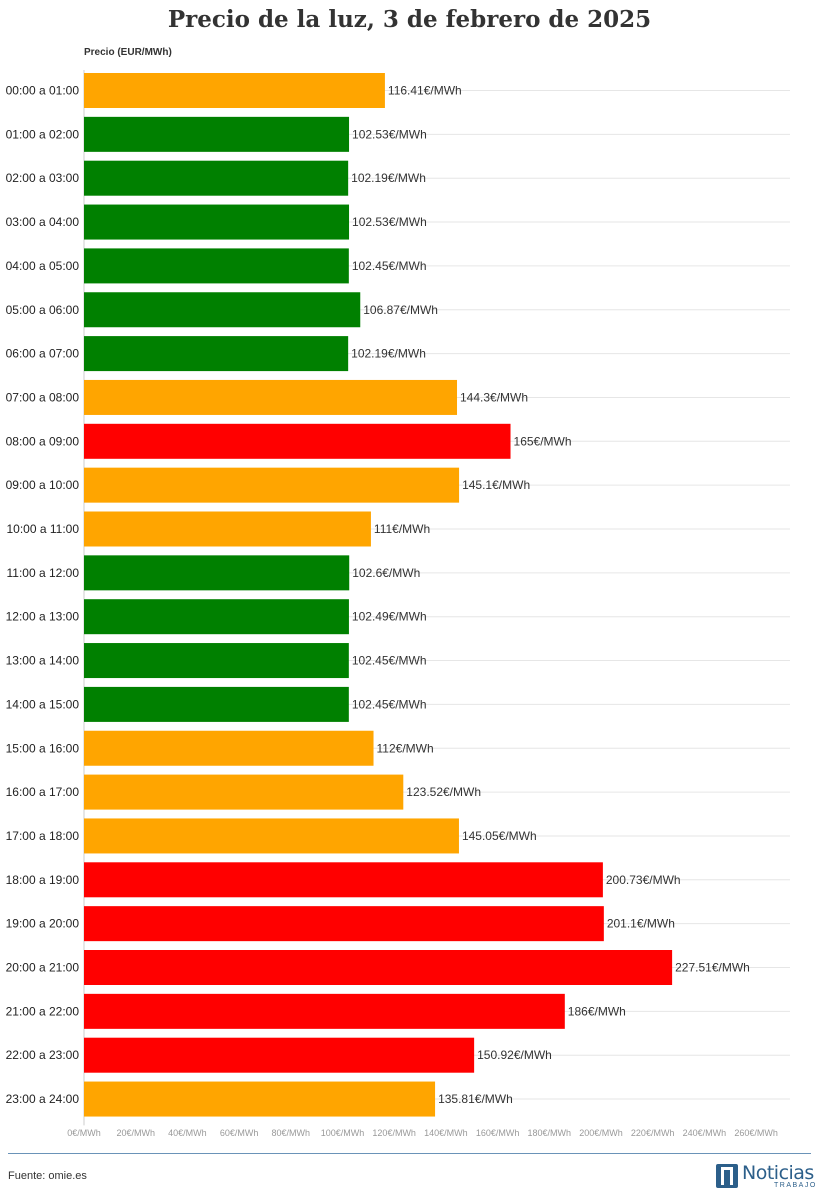 The image size is (819, 1200). Describe the element at coordinates (43, 792) in the screenshot. I see `category-label: 16:00 a 17:00` at that location.